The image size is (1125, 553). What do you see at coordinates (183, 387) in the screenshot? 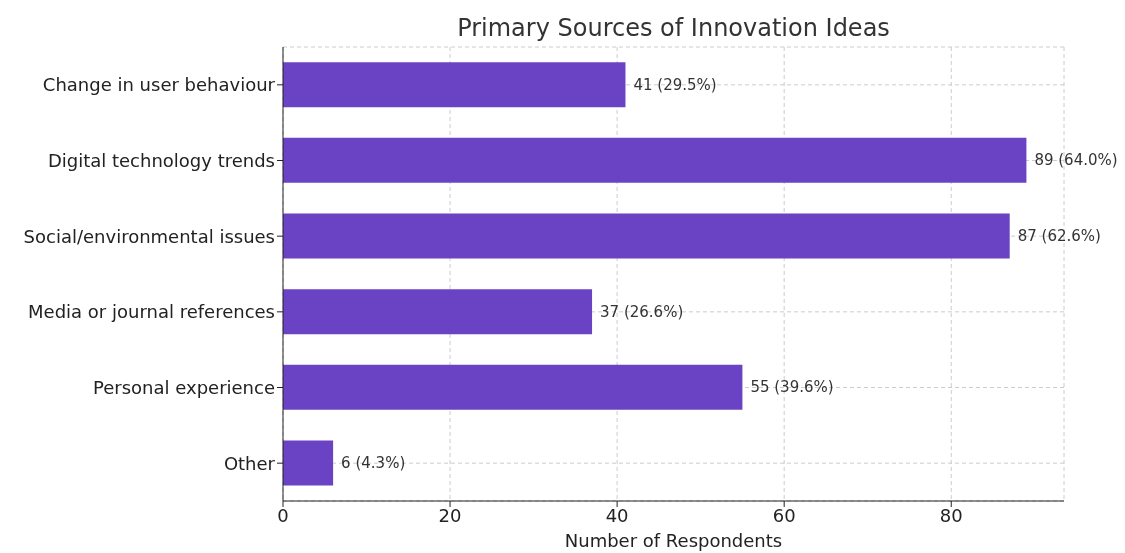
I see `y-tick-label: Personal experience` at bounding box center [183, 387].